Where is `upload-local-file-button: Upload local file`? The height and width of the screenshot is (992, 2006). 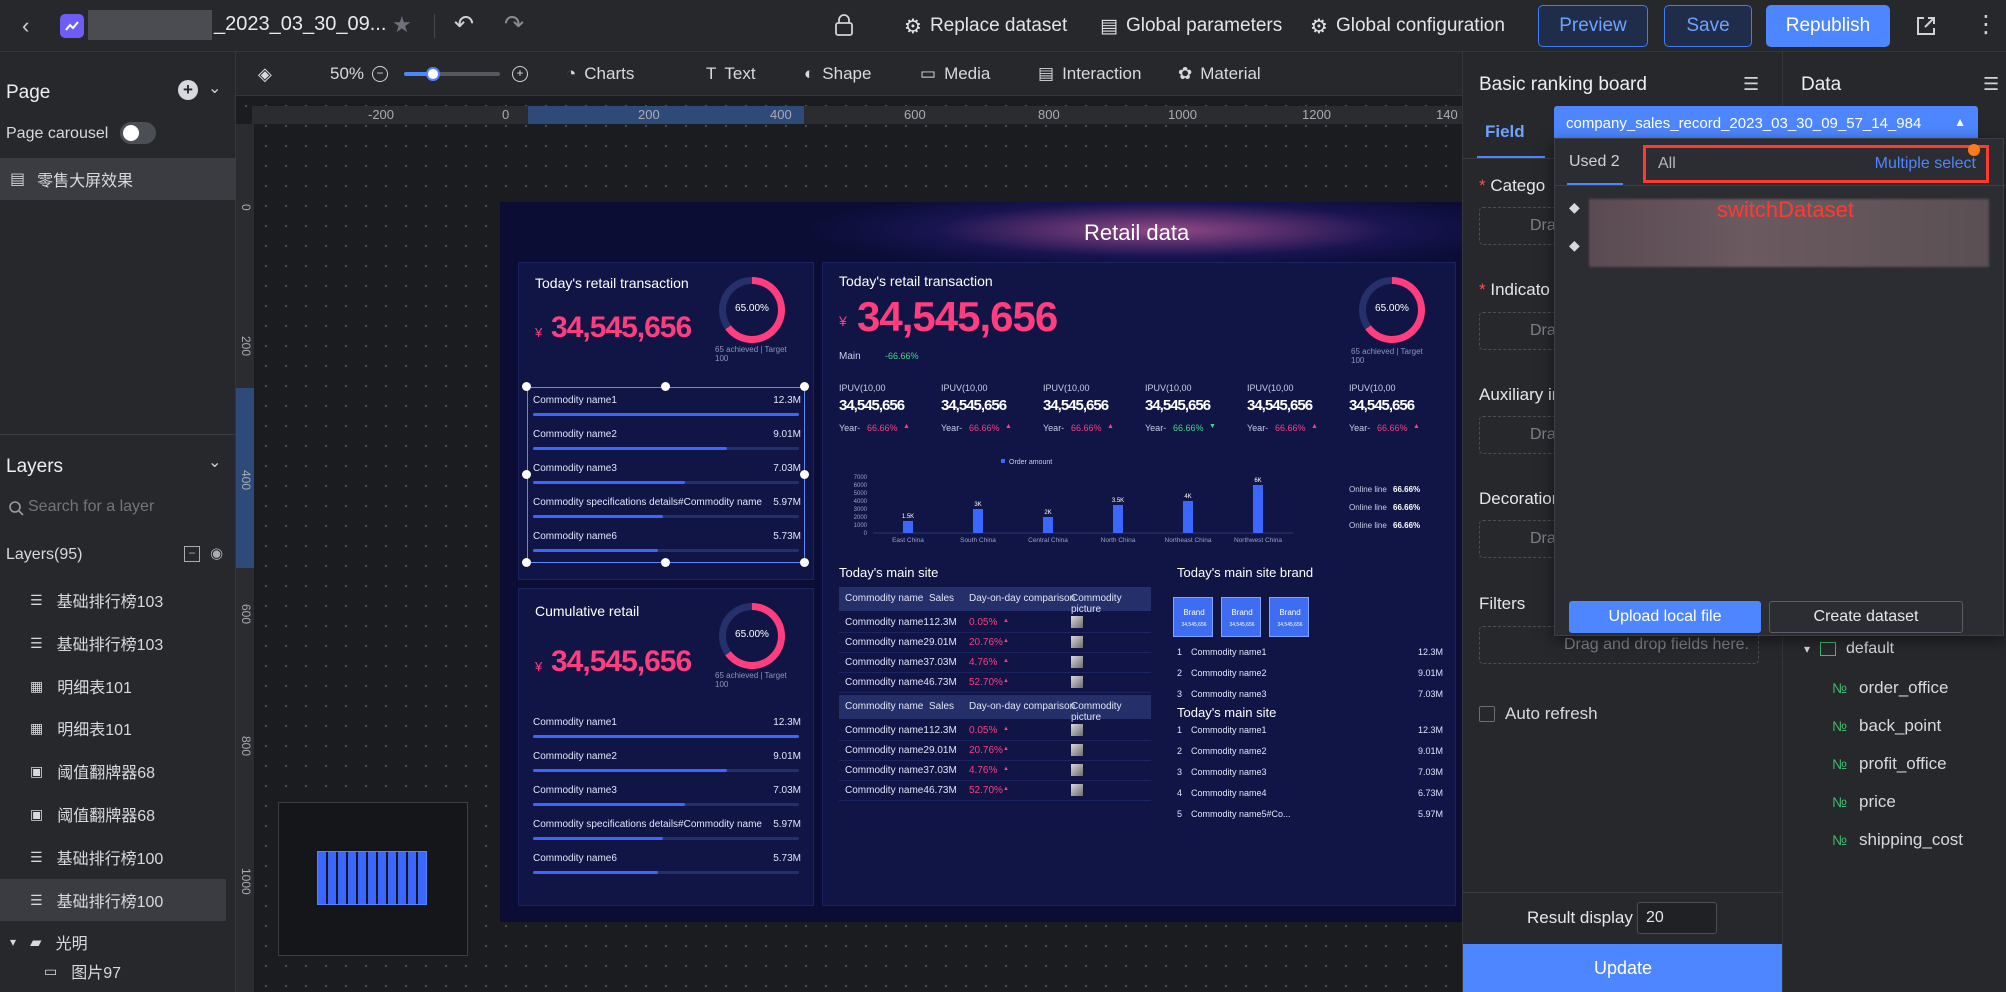 upload-local-file-button: Upload local file is located at coordinates (1665, 617).